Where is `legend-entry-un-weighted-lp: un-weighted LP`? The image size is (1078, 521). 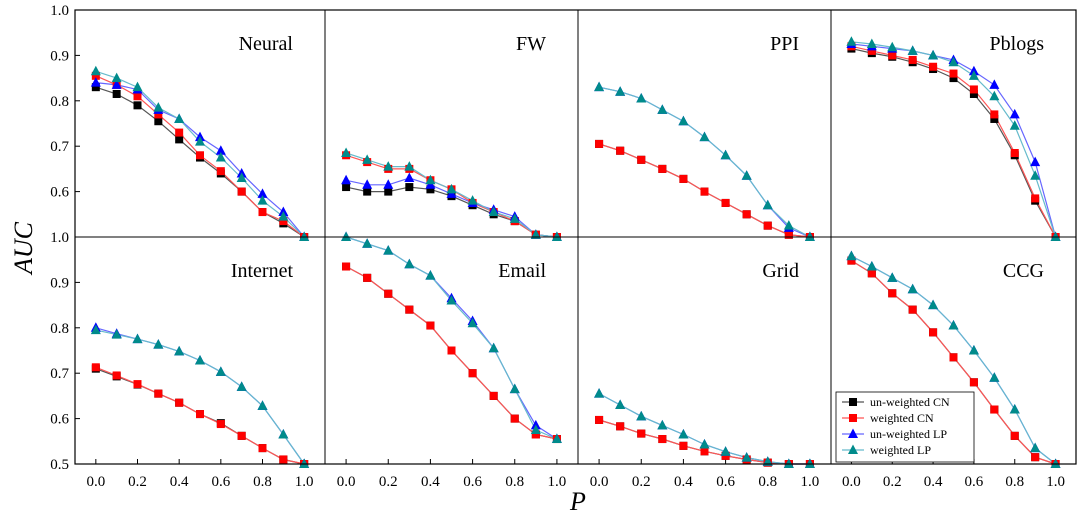
legend-entry-un-weighted-lp: un-weighted LP is located at coordinates (894, 434).